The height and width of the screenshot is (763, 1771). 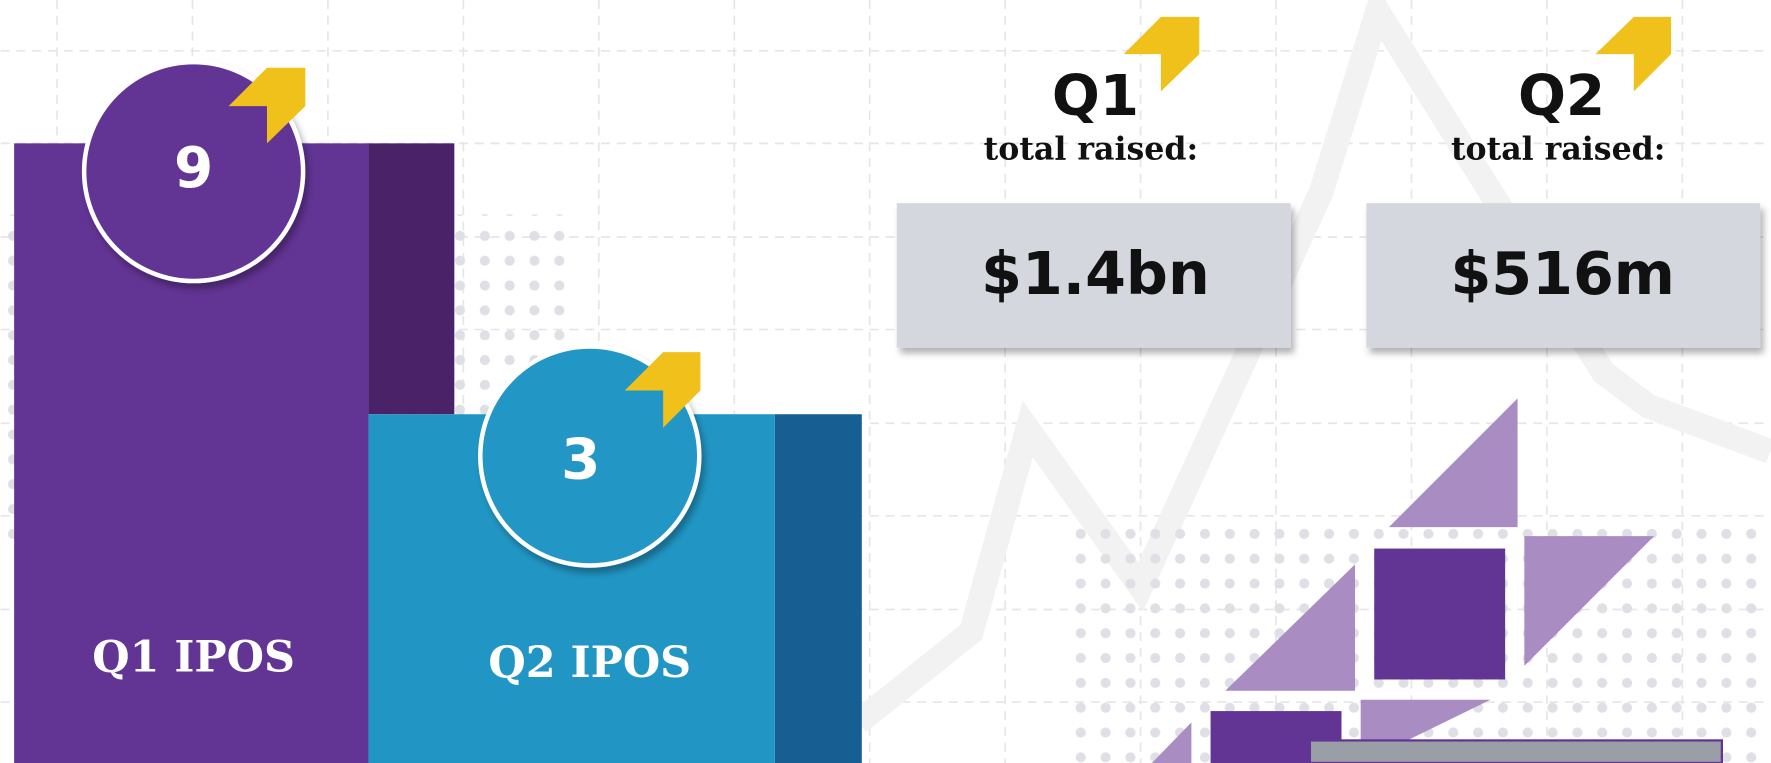 I want to click on q2-caption: total raised:, so click(x=1558, y=149).